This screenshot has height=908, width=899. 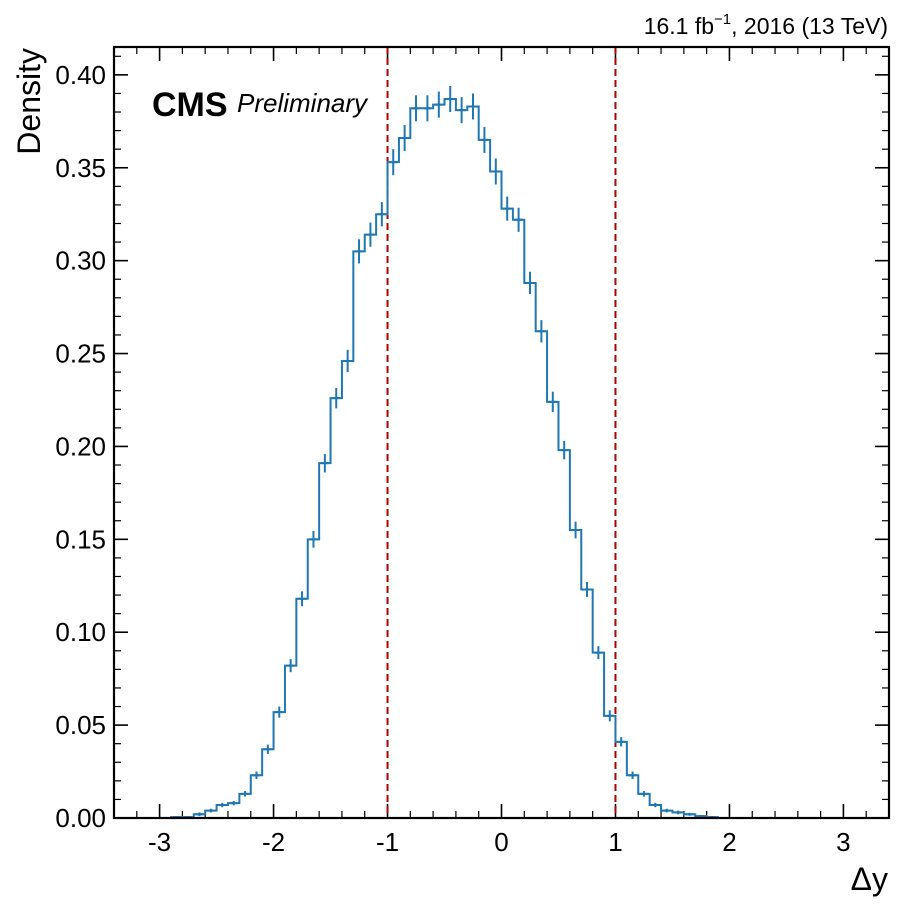 I want to click on x-tick-label: 2, so click(x=729, y=842).